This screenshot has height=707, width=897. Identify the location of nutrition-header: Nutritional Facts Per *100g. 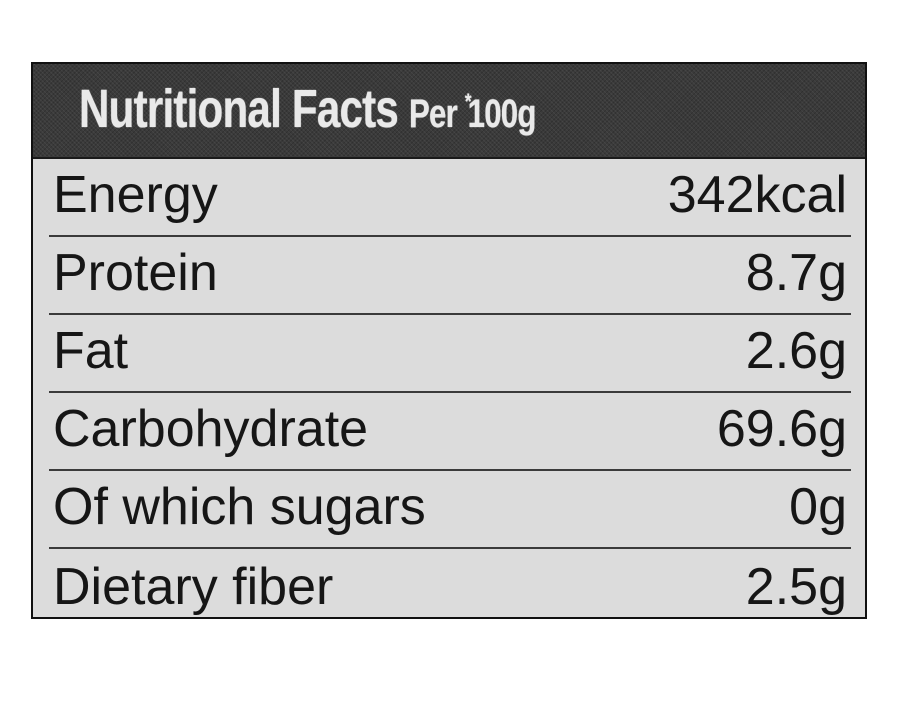
(449, 111).